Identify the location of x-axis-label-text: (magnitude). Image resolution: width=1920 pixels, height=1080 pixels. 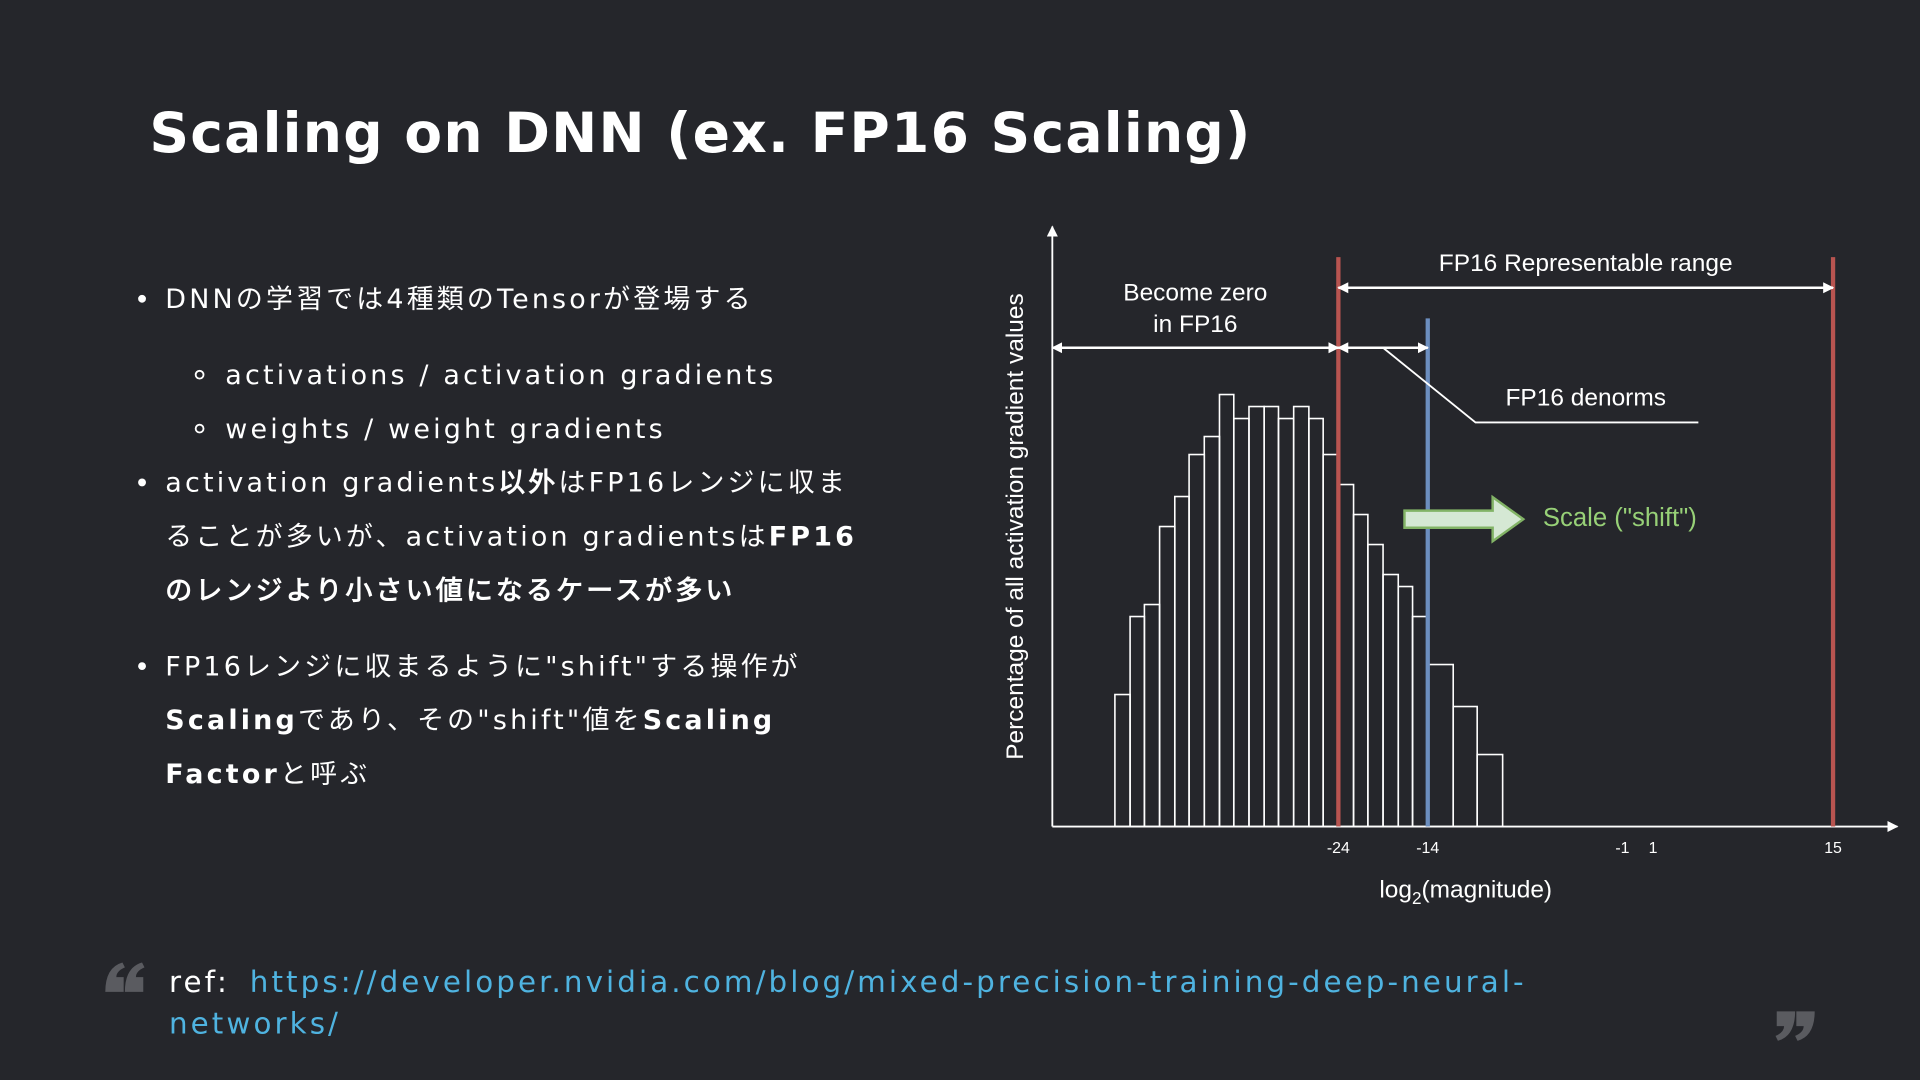
(1487, 890).